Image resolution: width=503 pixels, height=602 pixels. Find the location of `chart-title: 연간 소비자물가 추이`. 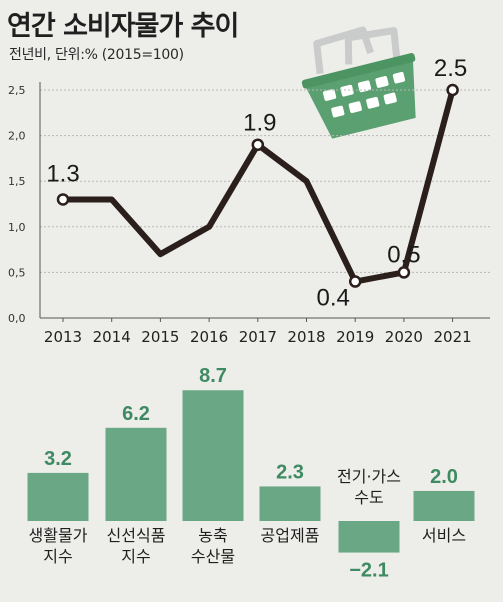

chart-title: 연간 소비자물가 추이 is located at coordinates (123, 26).